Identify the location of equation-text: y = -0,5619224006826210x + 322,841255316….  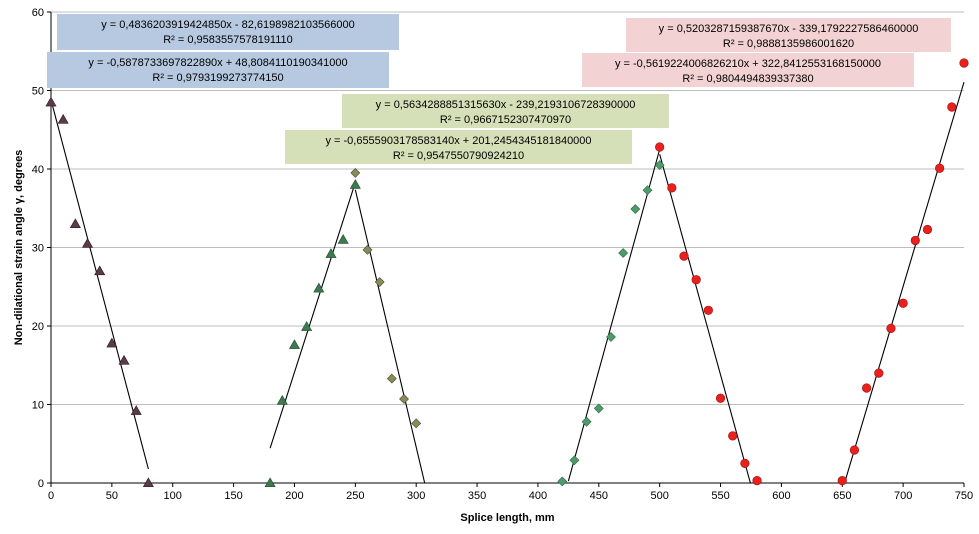
(748, 64).